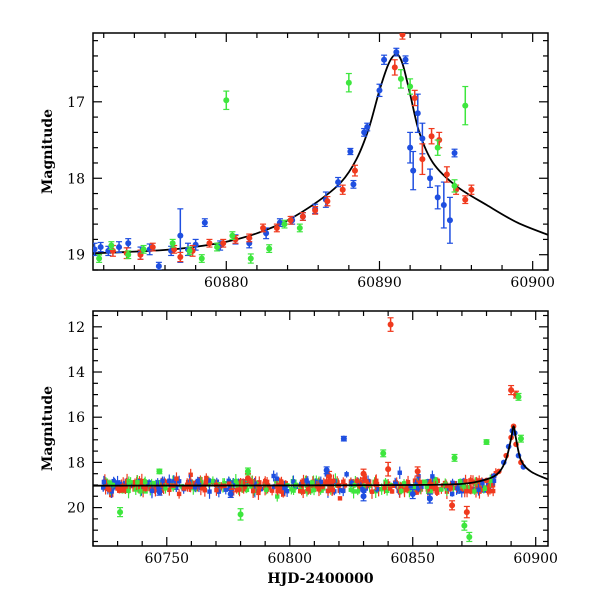 This screenshot has height=600, width=600. What do you see at coordinates (532, 283) in the screenshot?
I see `x-tick-label: 60900` at bounding box center [532, 283].